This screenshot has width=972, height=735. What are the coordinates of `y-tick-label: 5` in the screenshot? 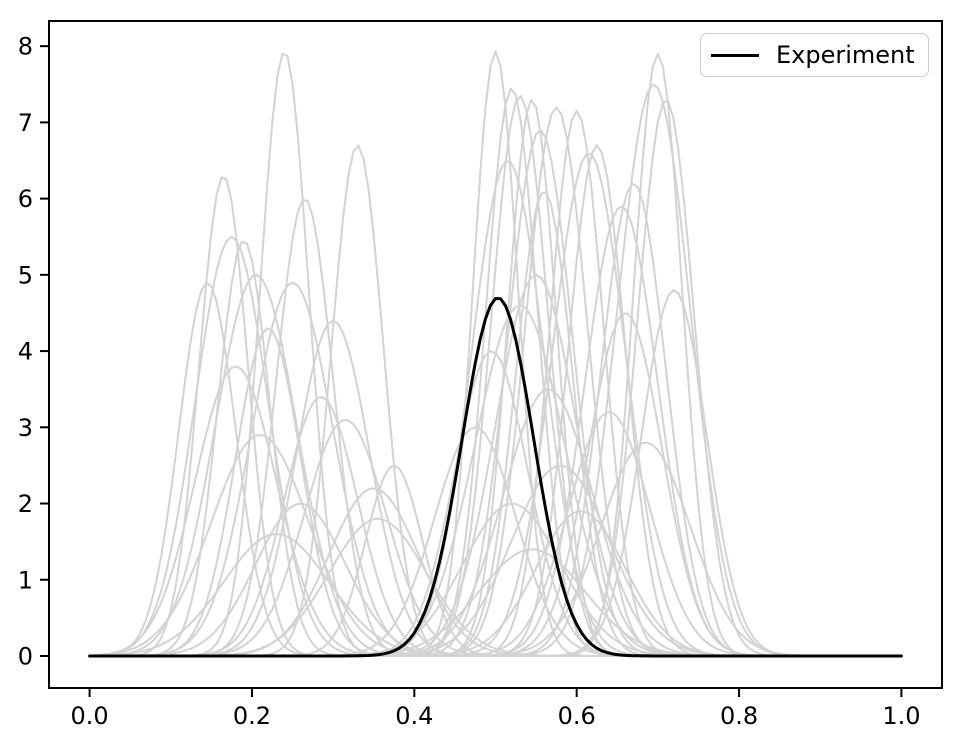 It's located at (25, 275).